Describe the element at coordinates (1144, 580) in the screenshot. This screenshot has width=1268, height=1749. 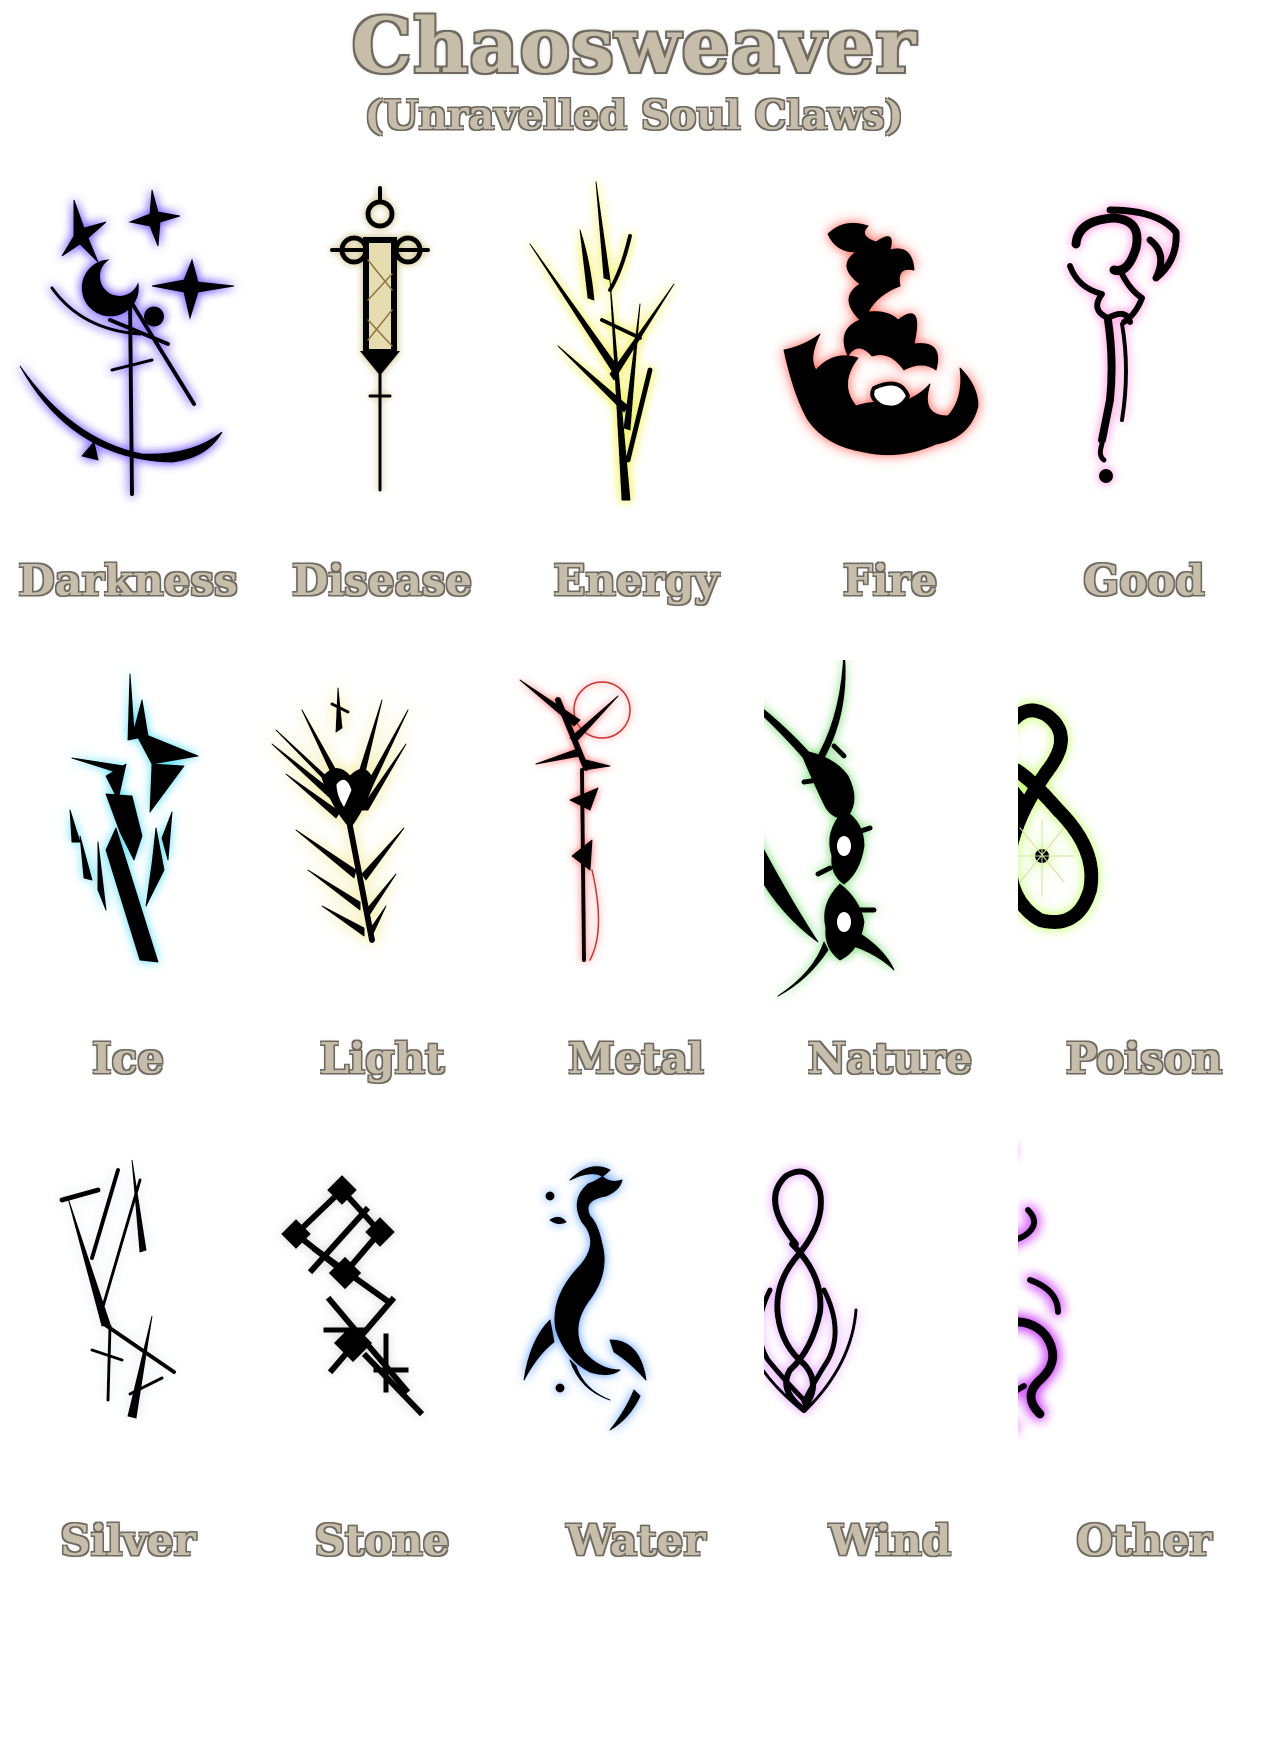
I see `symbol-label: Good` at that location.